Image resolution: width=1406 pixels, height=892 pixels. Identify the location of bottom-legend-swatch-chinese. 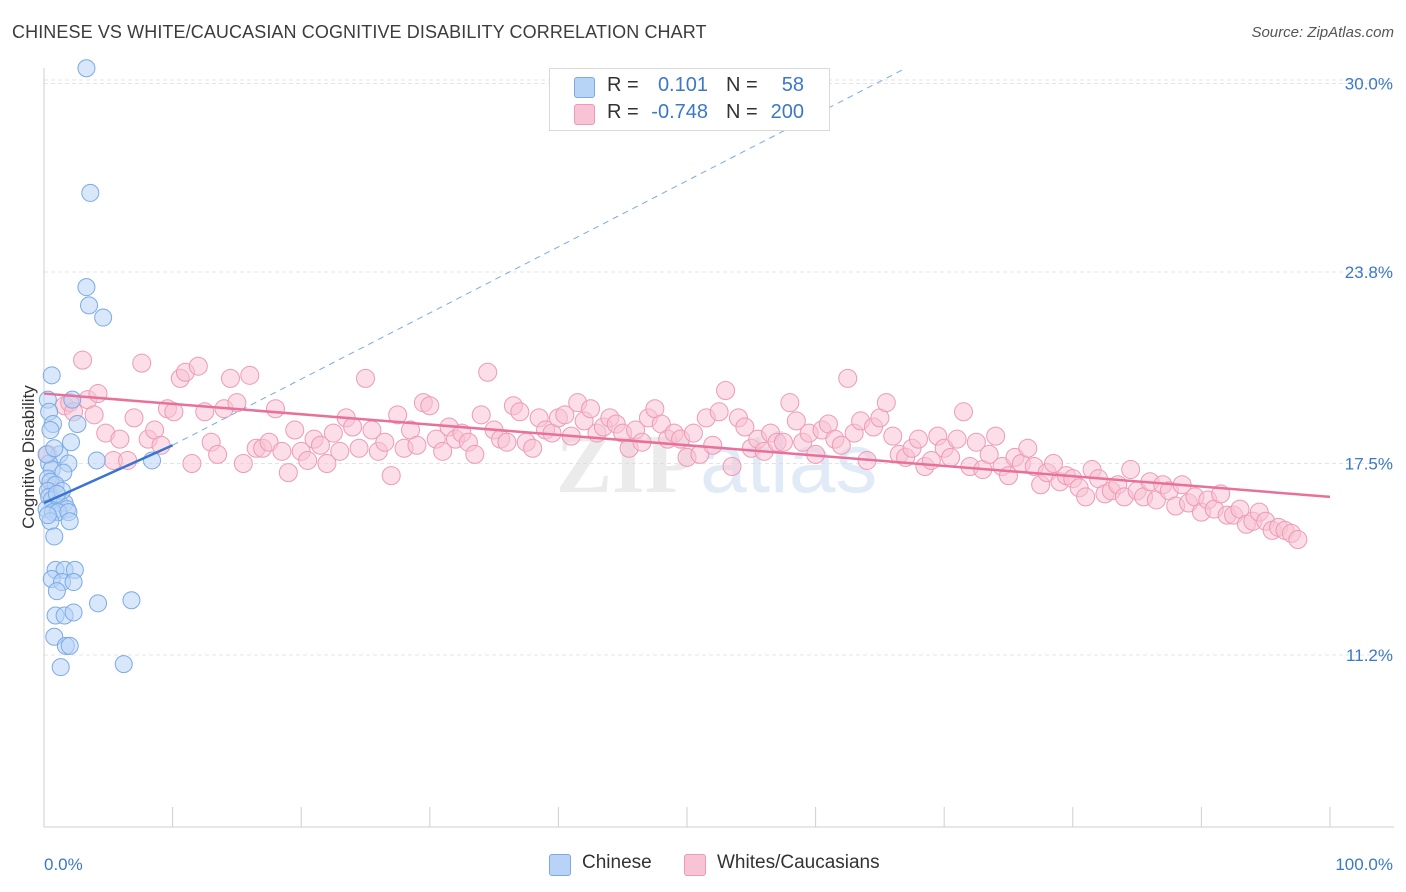
(560, 865).